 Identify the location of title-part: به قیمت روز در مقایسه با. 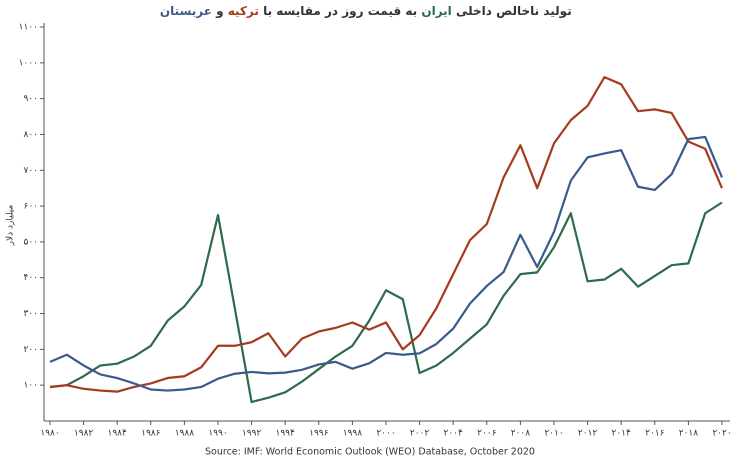
(340, 11).